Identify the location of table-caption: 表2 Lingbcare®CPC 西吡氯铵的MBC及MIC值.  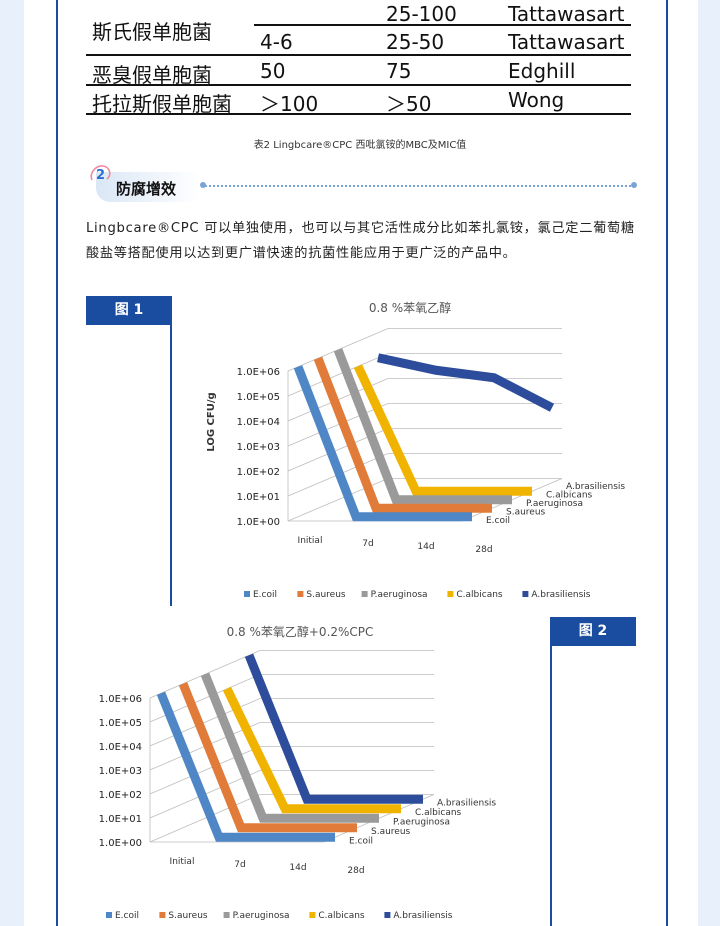
(360, 145).